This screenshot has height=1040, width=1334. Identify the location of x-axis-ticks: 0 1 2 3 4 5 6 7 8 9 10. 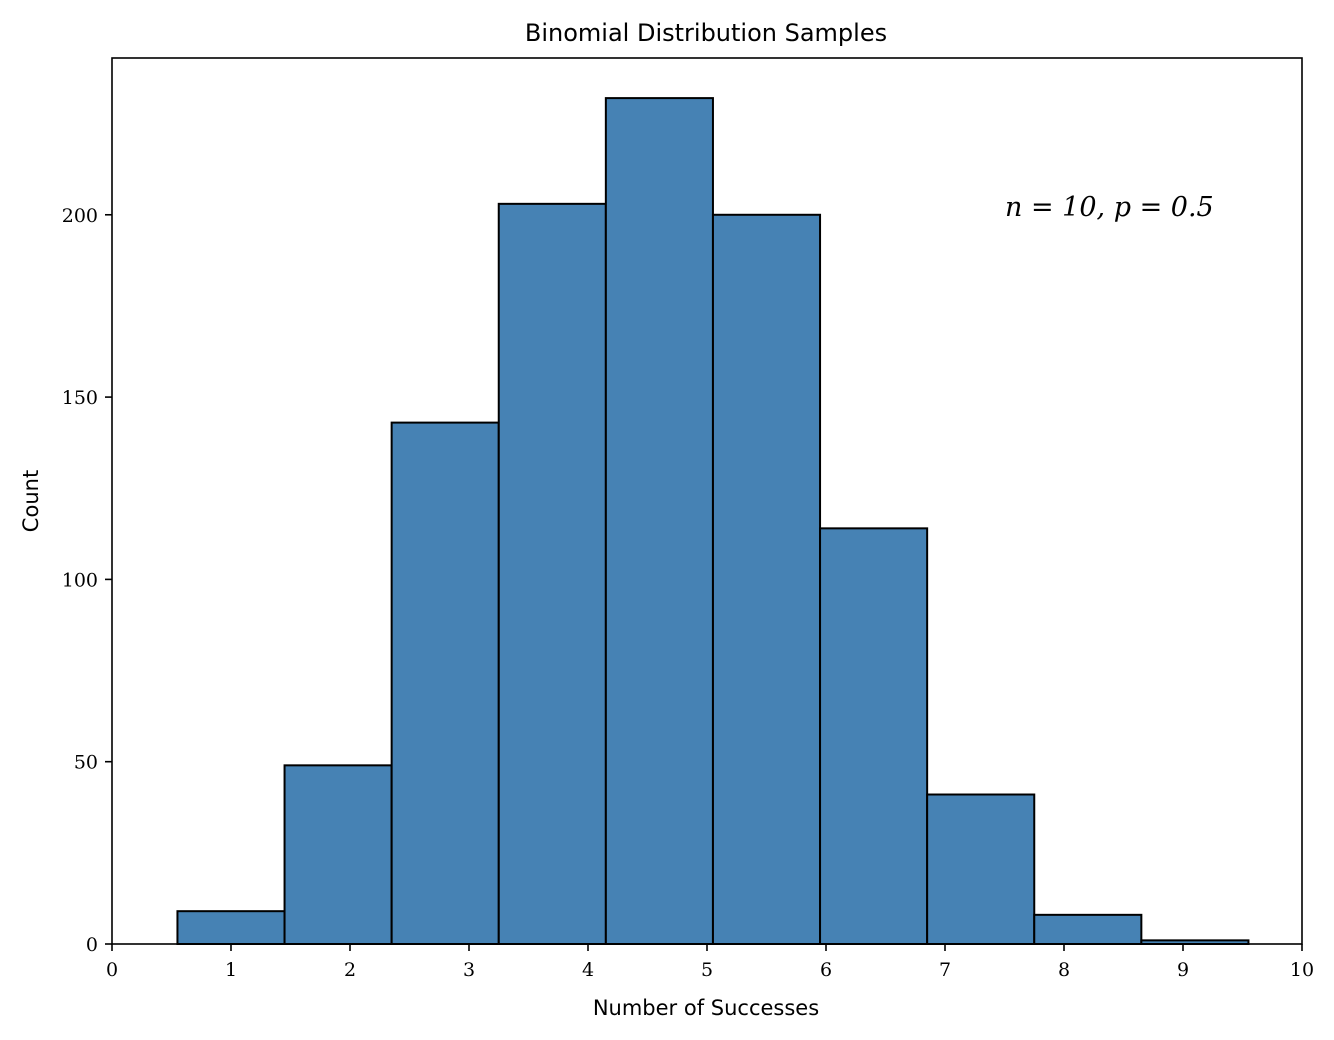
(710, 962).